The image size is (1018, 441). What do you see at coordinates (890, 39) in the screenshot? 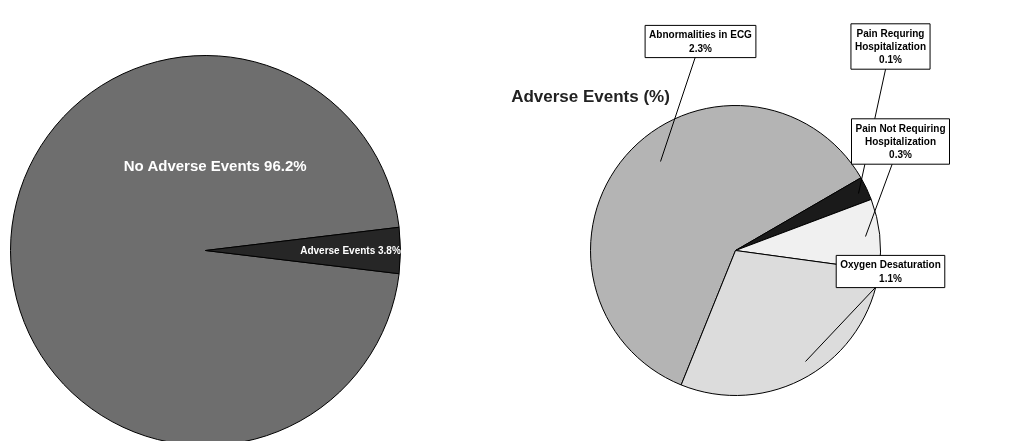
I see `slice-label: Pain Requring Hospitalization` at bounding box center [890, 39].